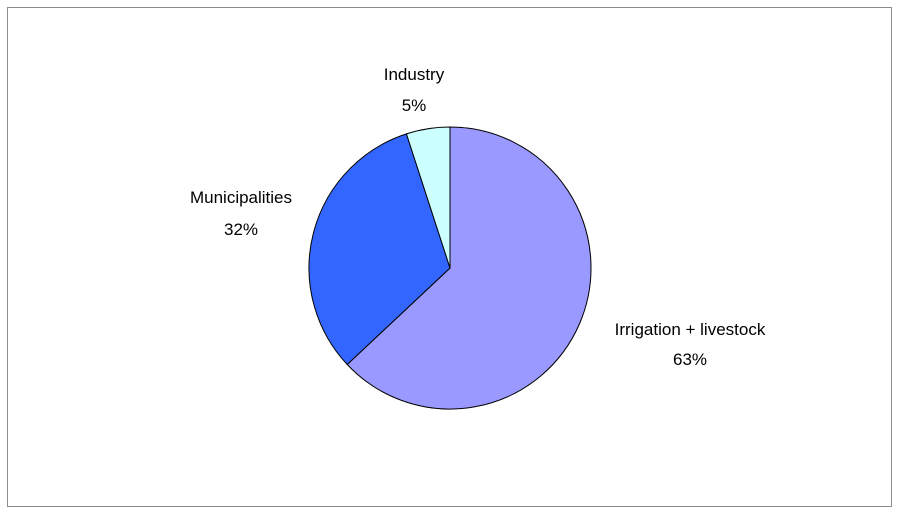  I want to click on label-irrigation-pct: 63%, so click(690, 359).